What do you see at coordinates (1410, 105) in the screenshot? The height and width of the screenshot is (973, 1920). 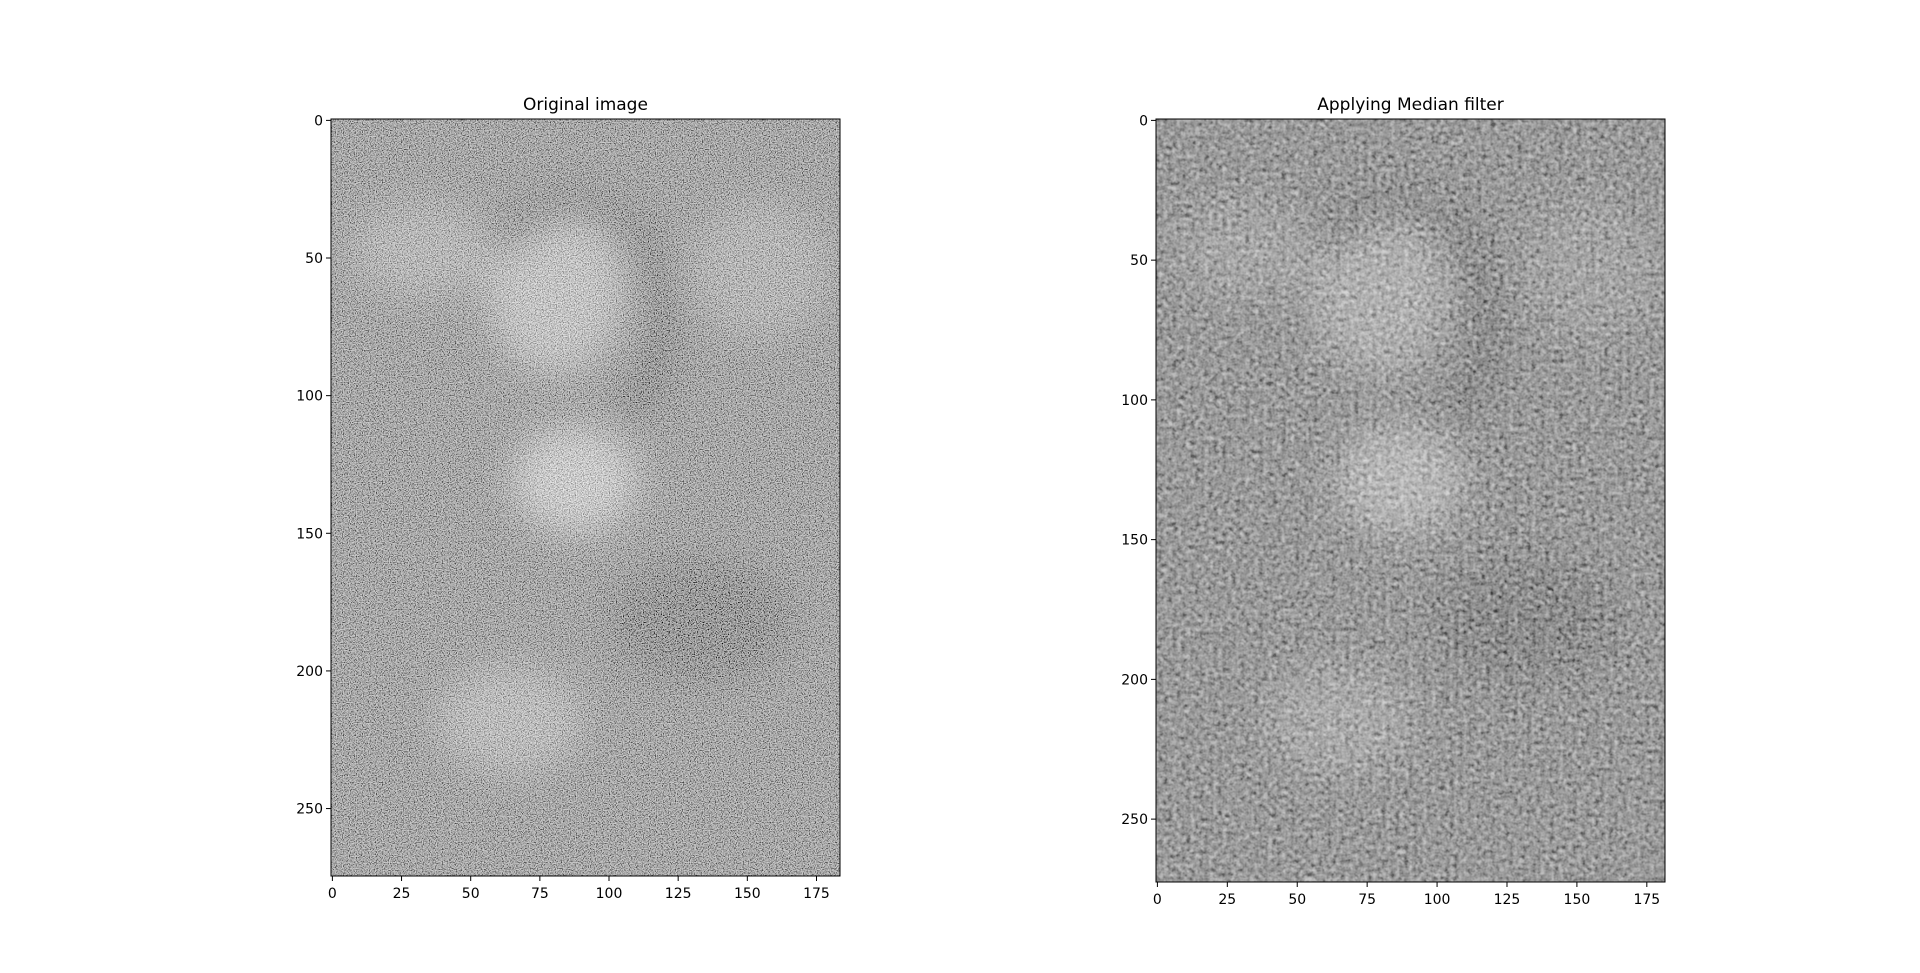 I see `panel-title: Applying Median filter` at bounding box center [1410, 105].